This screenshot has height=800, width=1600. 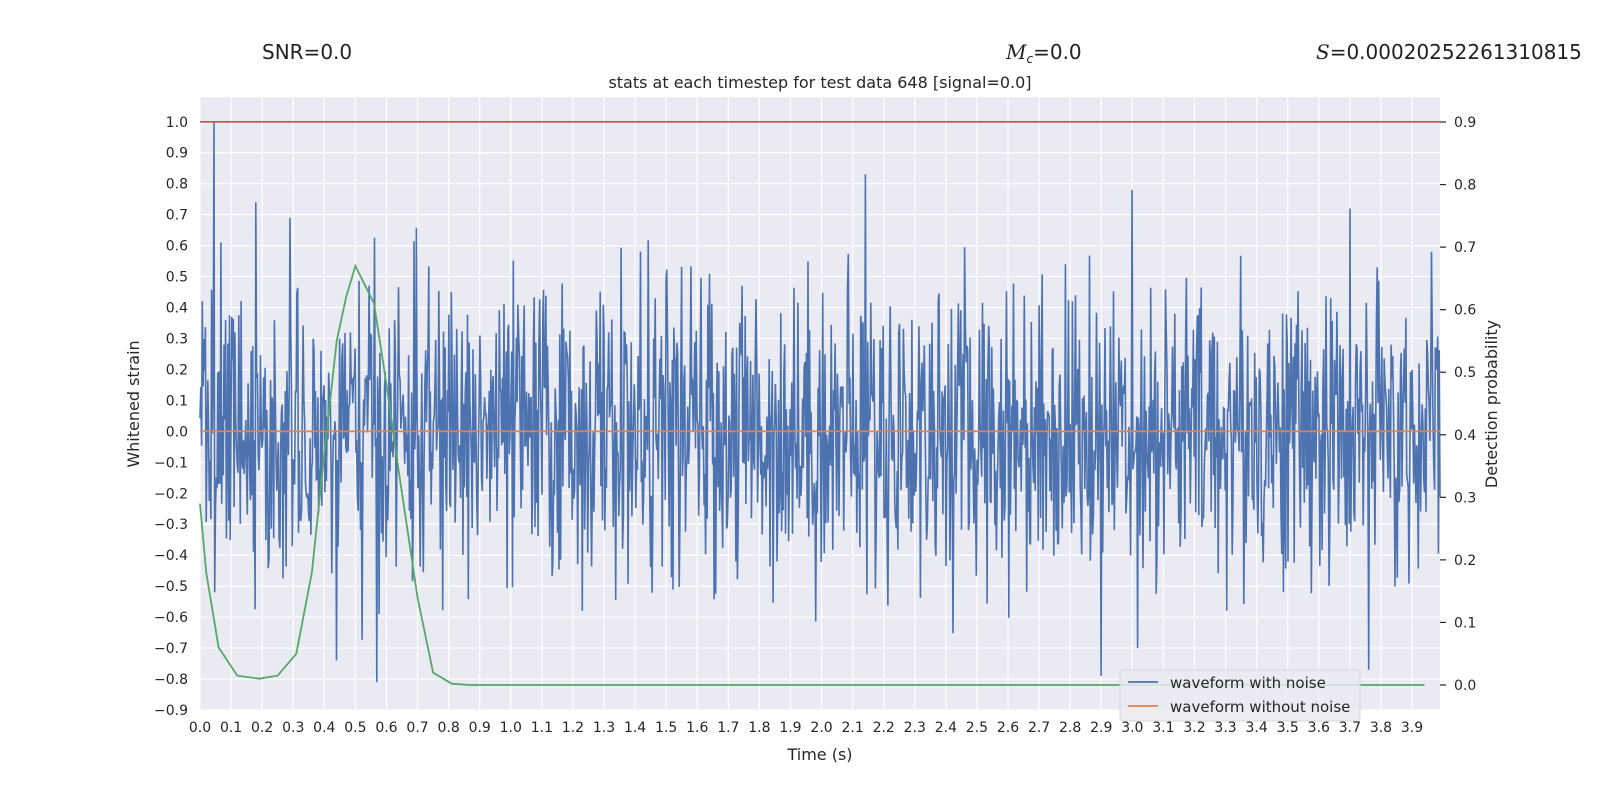 I want to click on y-tick-label: −0.1, so click(x=171, y=463).